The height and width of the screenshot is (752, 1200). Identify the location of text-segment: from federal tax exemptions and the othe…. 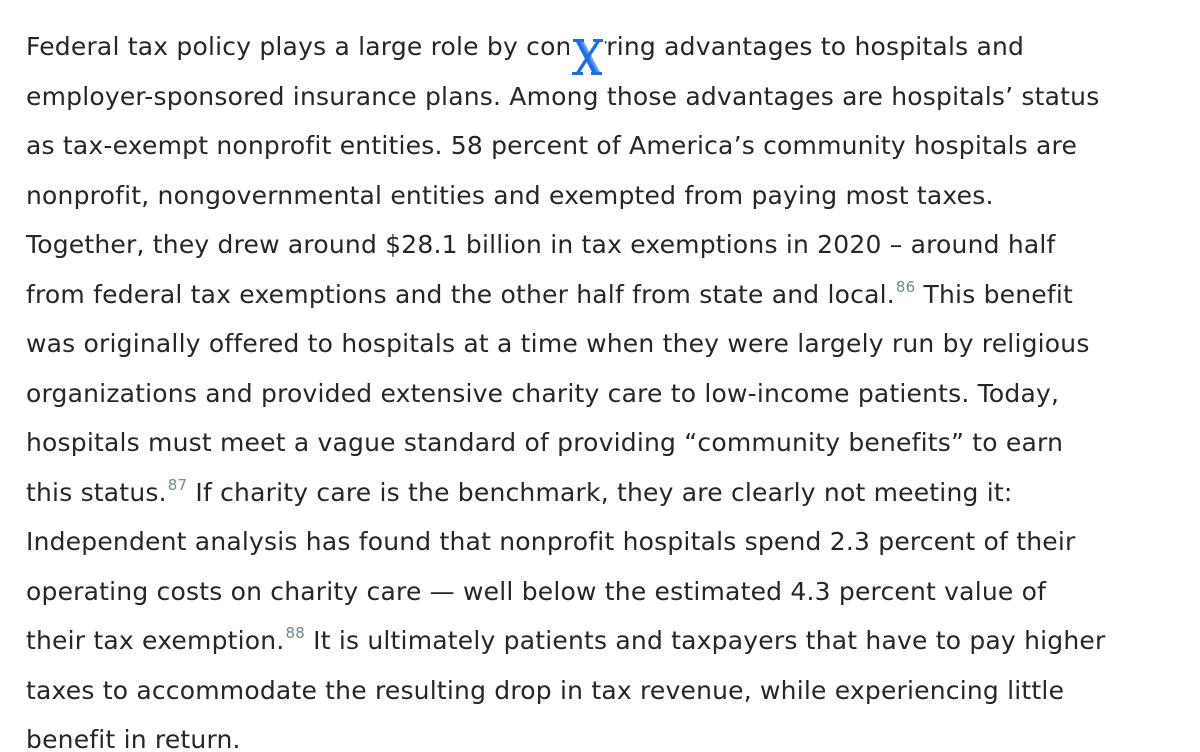
(460, 294).